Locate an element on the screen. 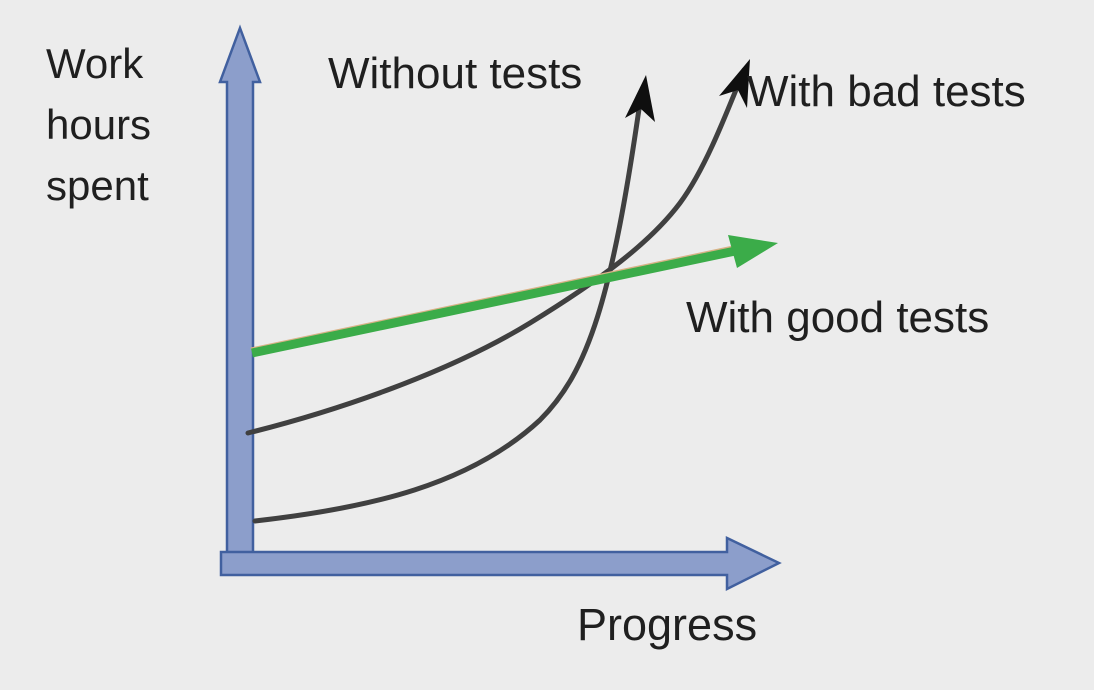 This screenshot has width=1094, height=690. x-axis-label: Progress is located at coordinates (667, 624).